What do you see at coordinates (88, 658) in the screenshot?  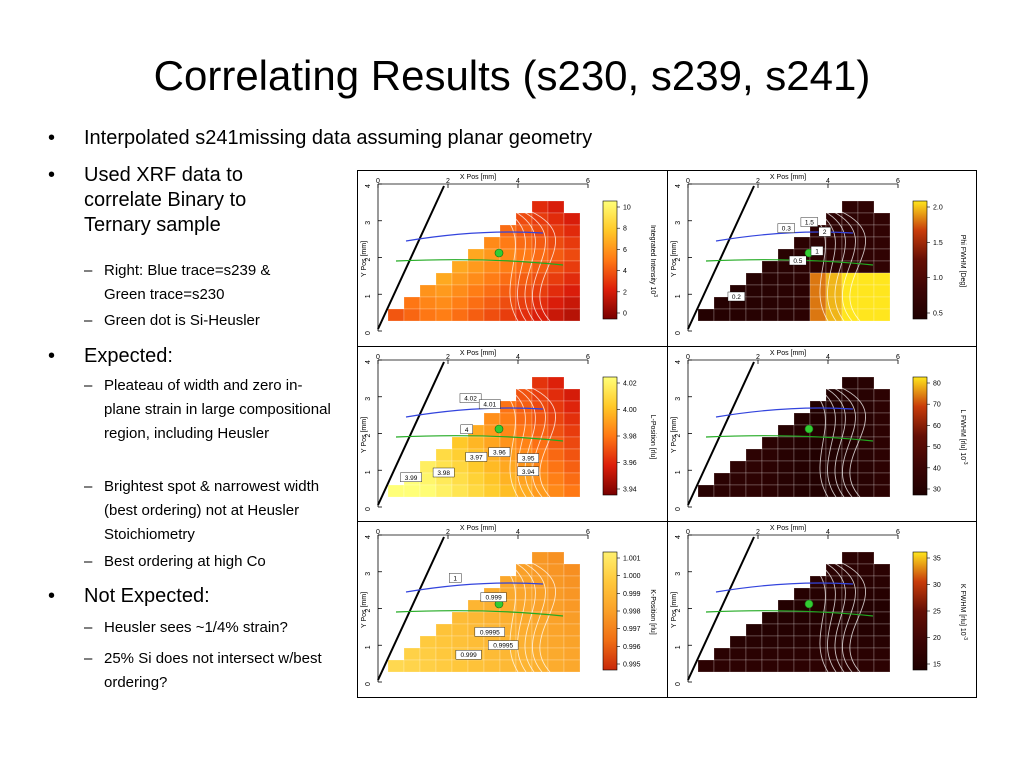 I see `dash-icon: –` at bounding box center [88, 658].